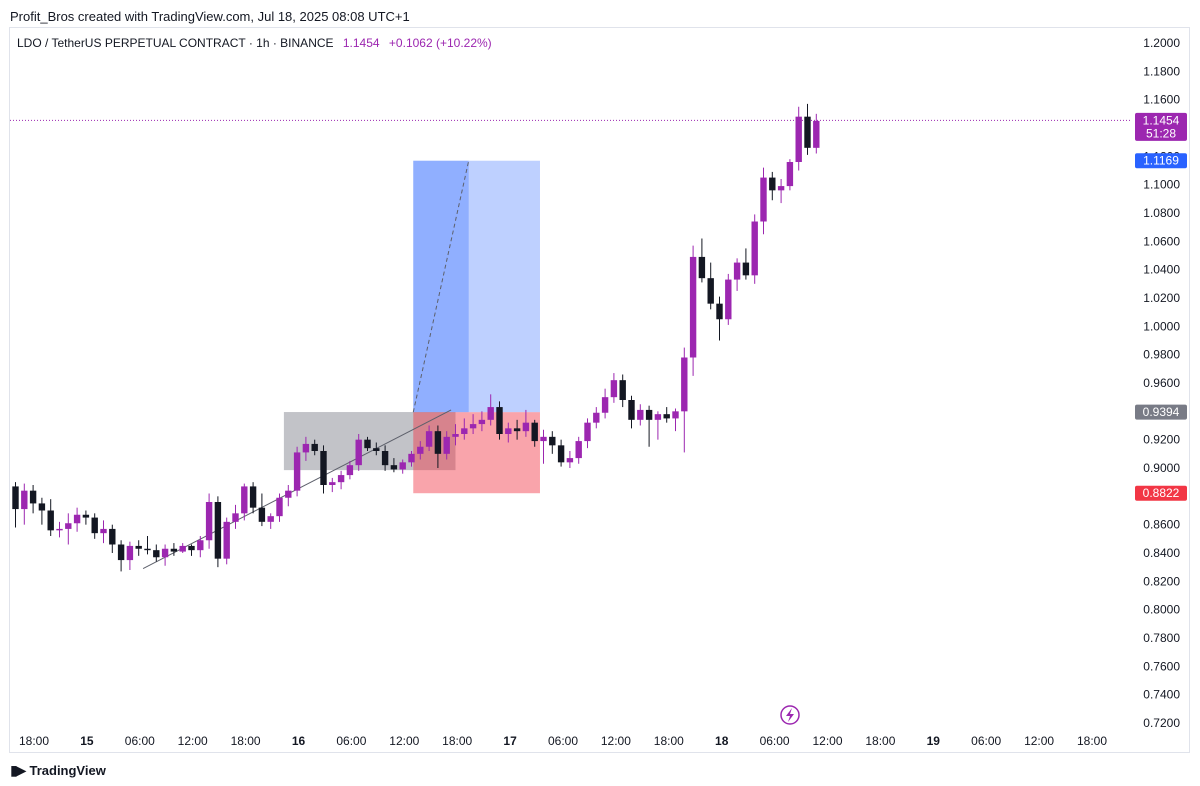 This screenshot has width=1200, height=786. I want to click on profit-zone, so click(476, 286).